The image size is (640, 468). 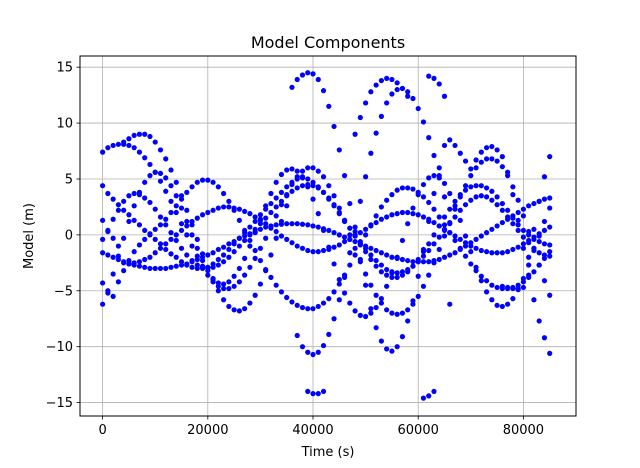 I want to click on y-tick-label: −5, so click(x=63, y=291).